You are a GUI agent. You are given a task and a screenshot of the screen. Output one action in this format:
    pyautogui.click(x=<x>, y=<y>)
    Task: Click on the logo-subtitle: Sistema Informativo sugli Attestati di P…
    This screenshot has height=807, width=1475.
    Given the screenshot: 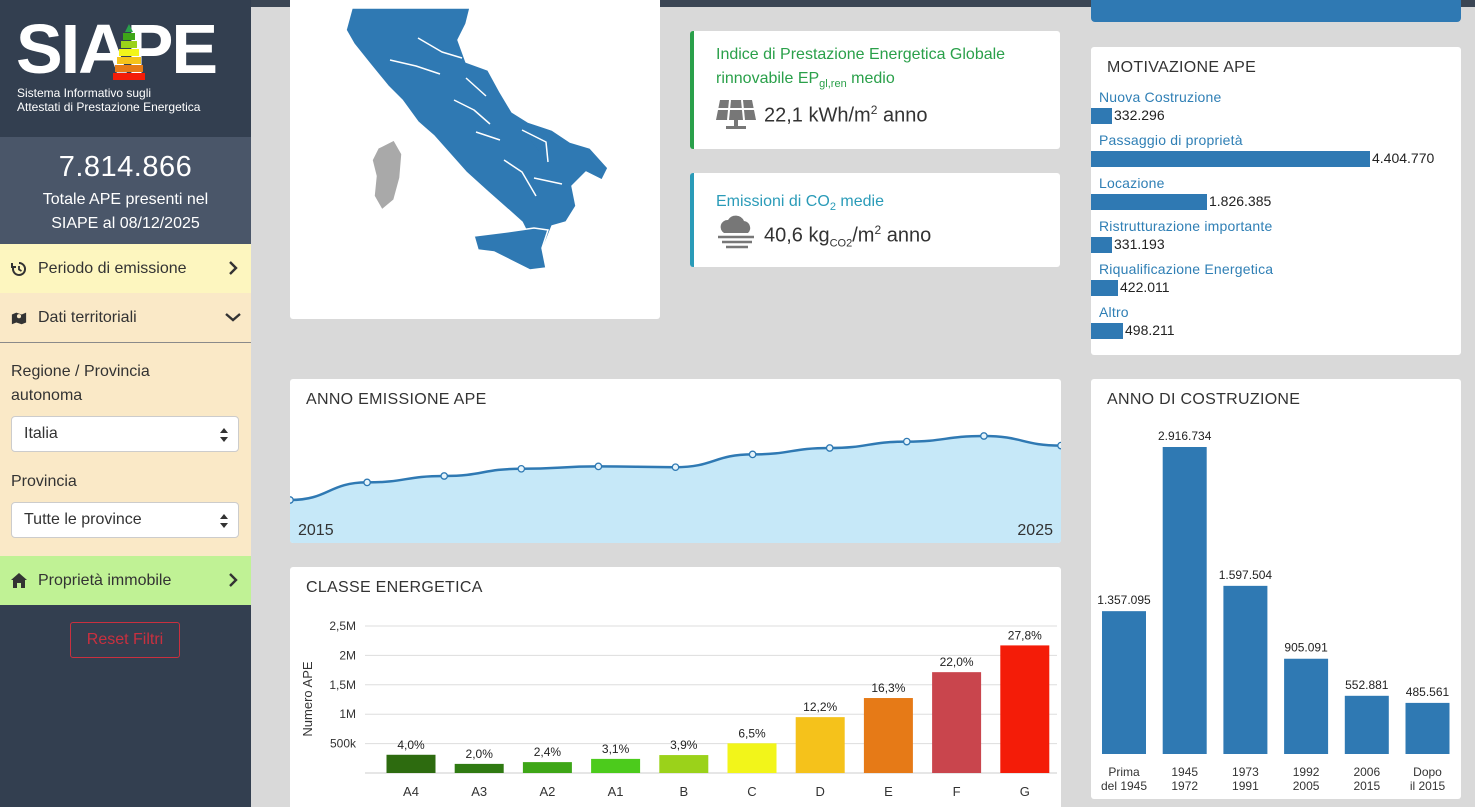 What is the action you would take?
    pyautogui.click(x=108, y=100)
    